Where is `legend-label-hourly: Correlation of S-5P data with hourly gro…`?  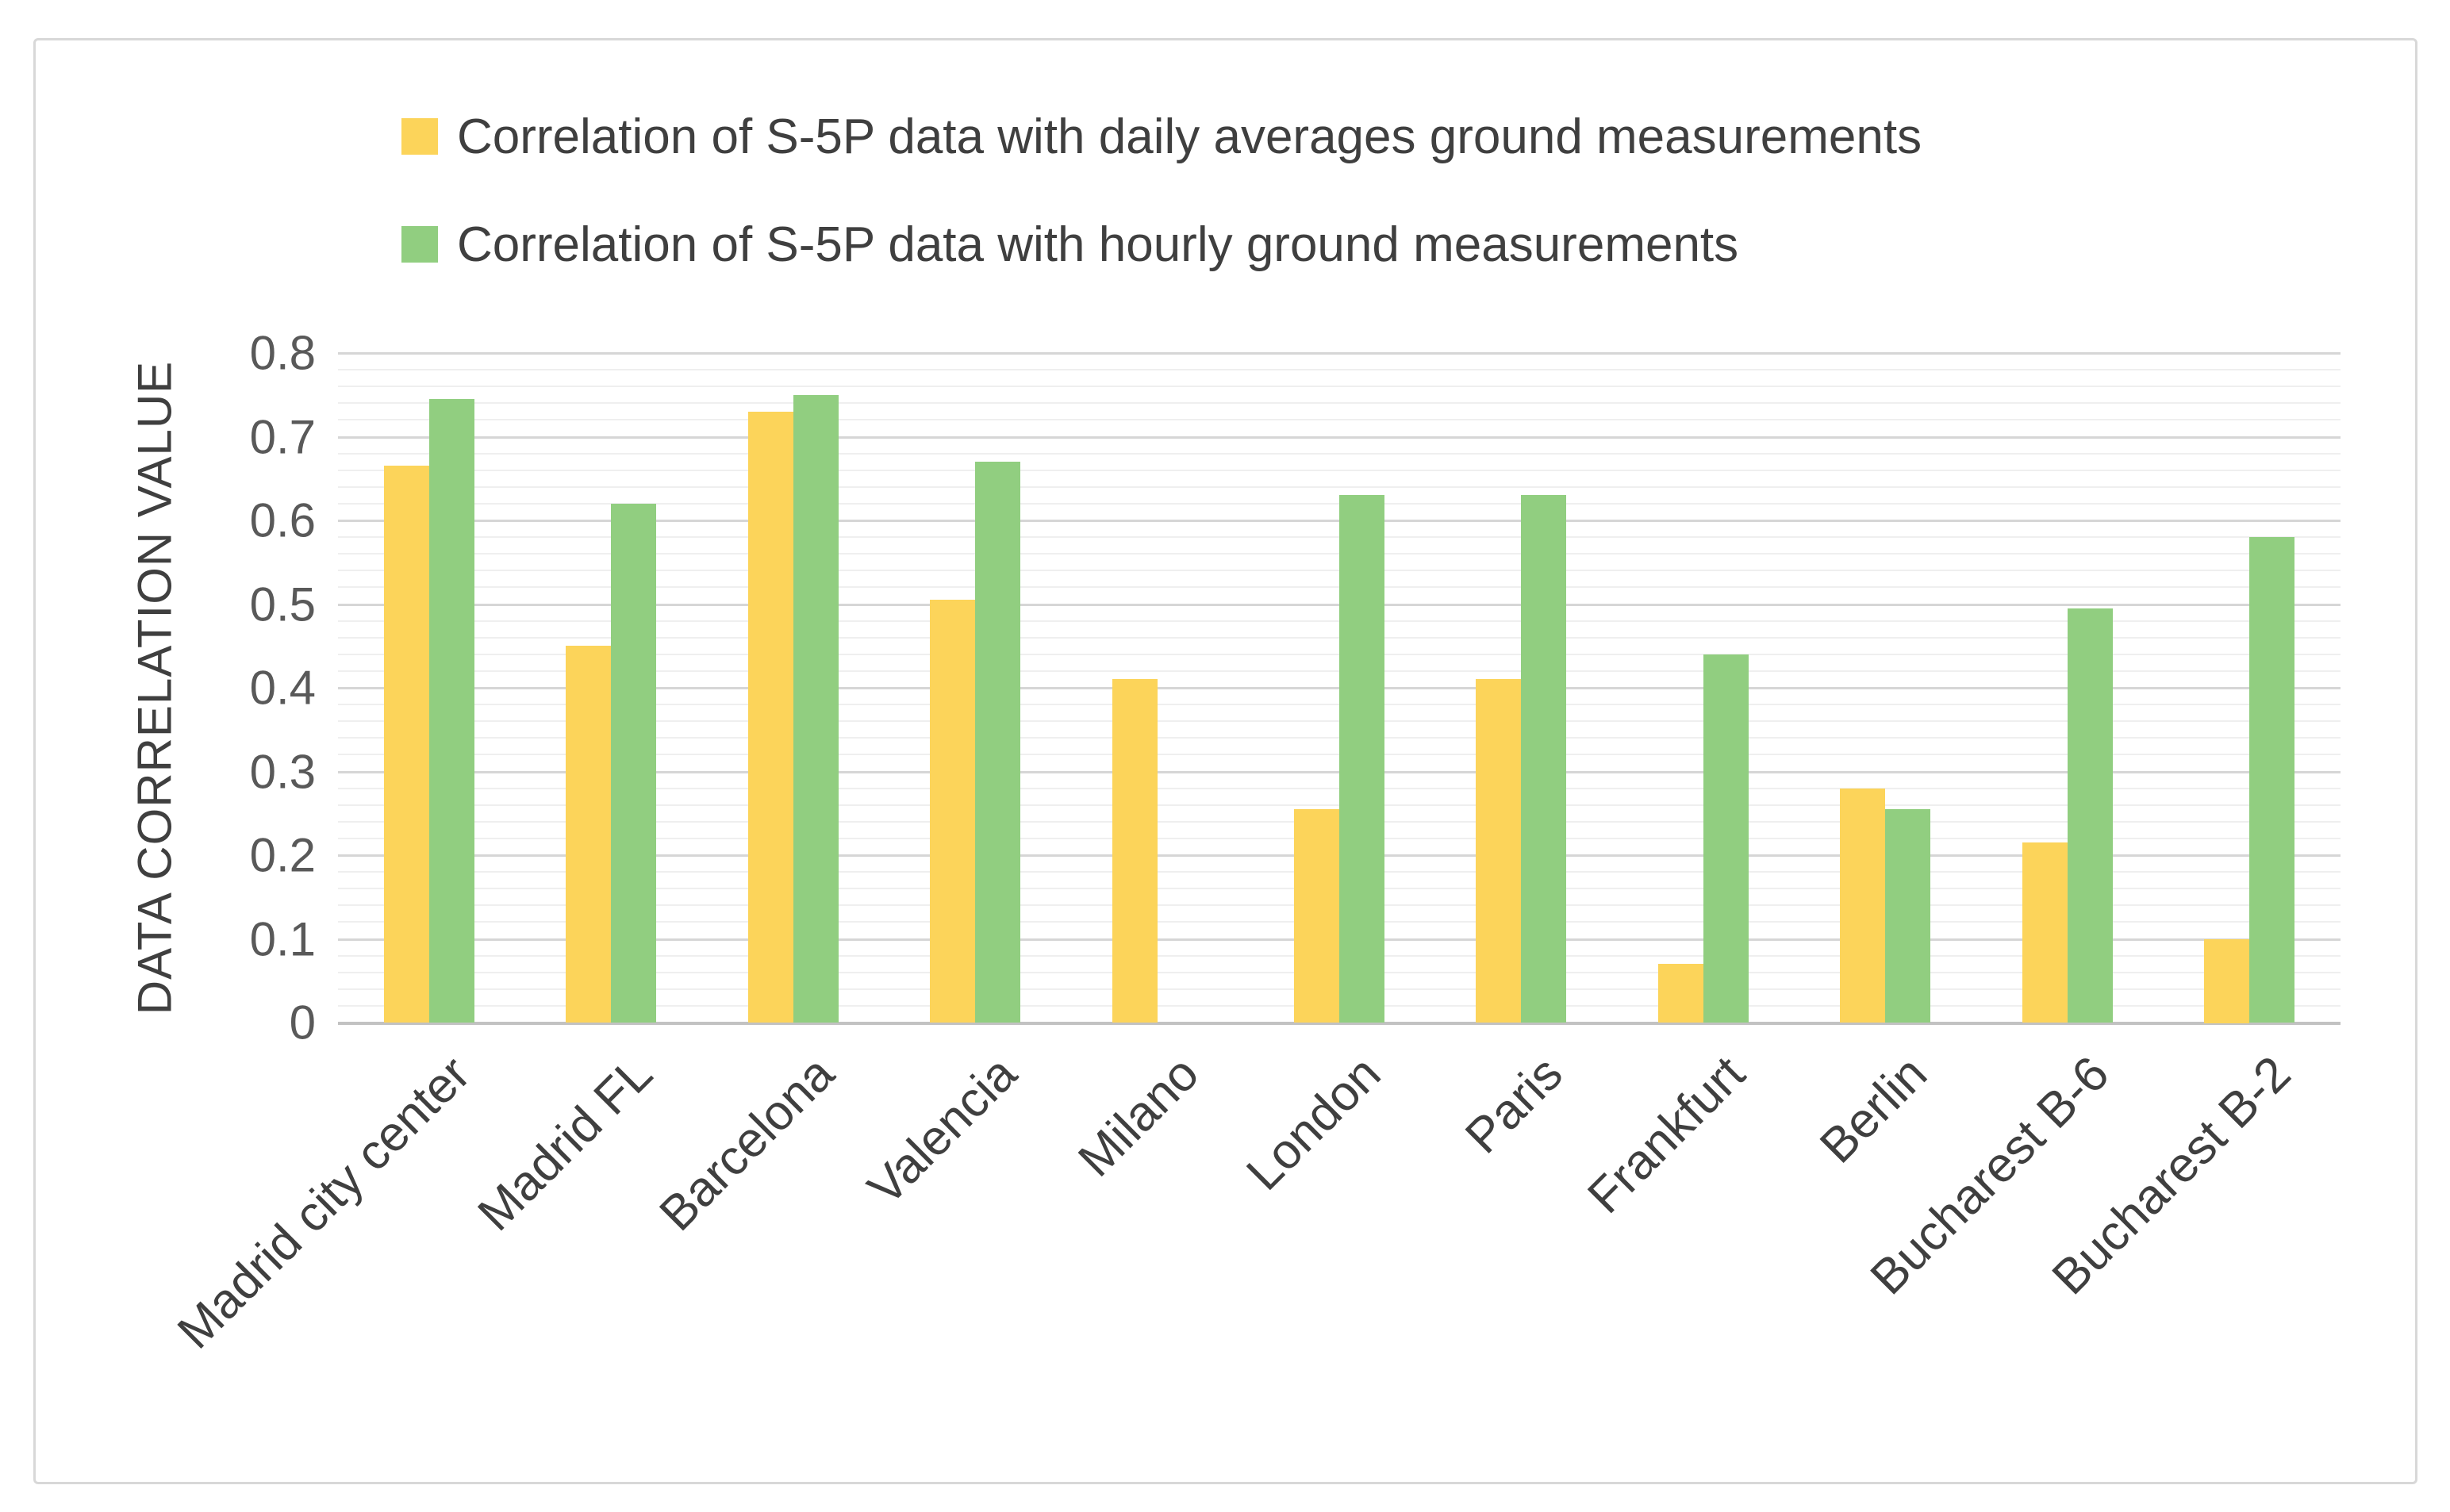 legend-label-hourly: Correlation of S-5P data with hourly gro… is located at coordinates (1098, 245).